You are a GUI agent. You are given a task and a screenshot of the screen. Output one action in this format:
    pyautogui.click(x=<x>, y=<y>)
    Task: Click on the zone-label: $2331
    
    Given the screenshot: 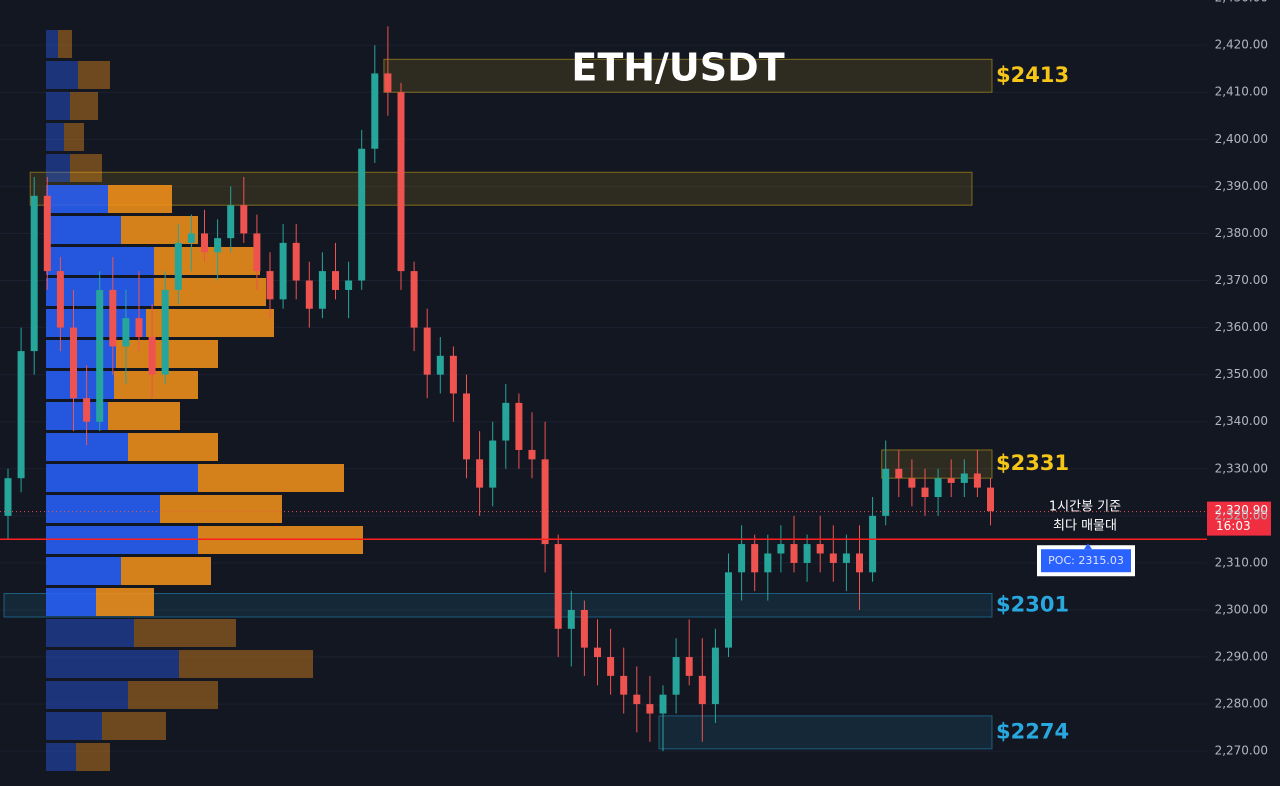 What is the action you would take?
    pyautogui.click(x=1032, y=463)
    